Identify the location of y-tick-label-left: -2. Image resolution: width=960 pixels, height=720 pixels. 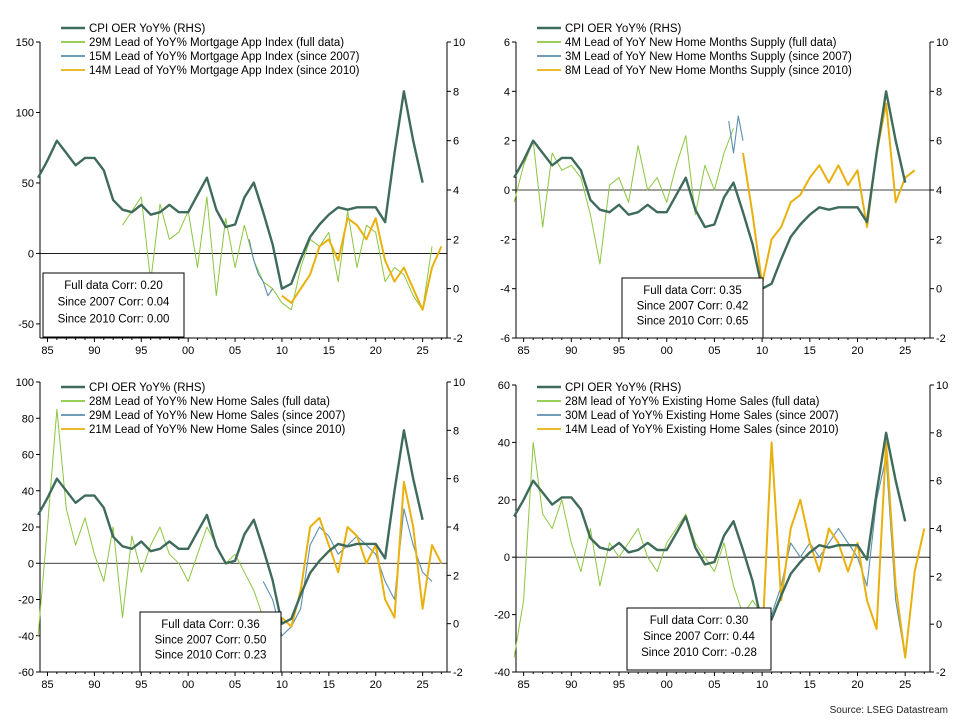
(505, 240).